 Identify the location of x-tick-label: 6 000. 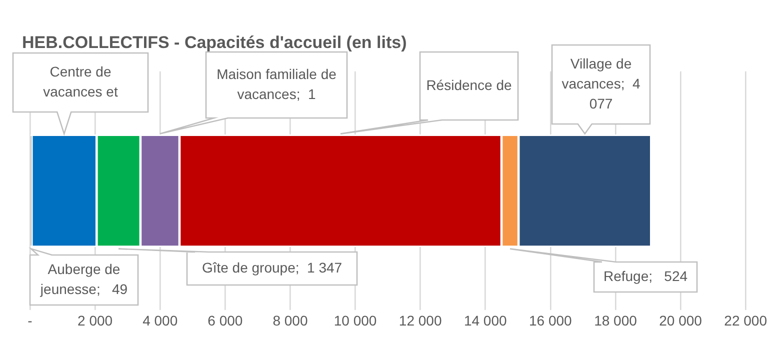
(225, 320).